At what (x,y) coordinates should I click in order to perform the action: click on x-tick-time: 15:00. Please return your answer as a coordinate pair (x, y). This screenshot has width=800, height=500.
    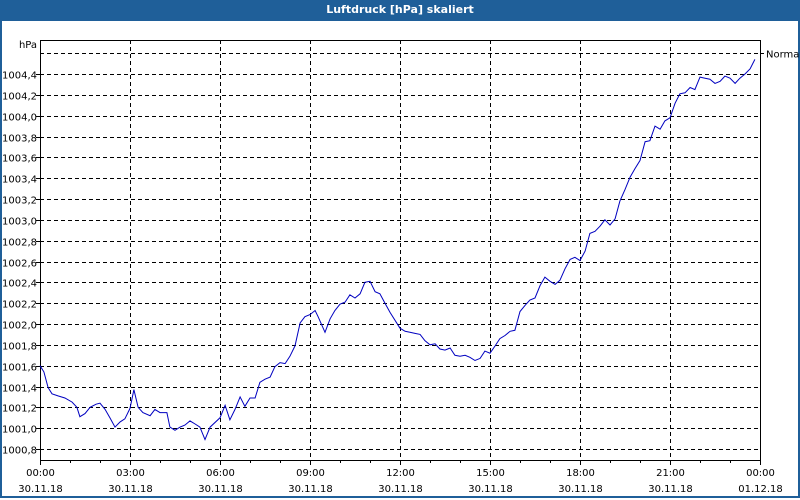
    Looking at the image, I should click on (490, 473).